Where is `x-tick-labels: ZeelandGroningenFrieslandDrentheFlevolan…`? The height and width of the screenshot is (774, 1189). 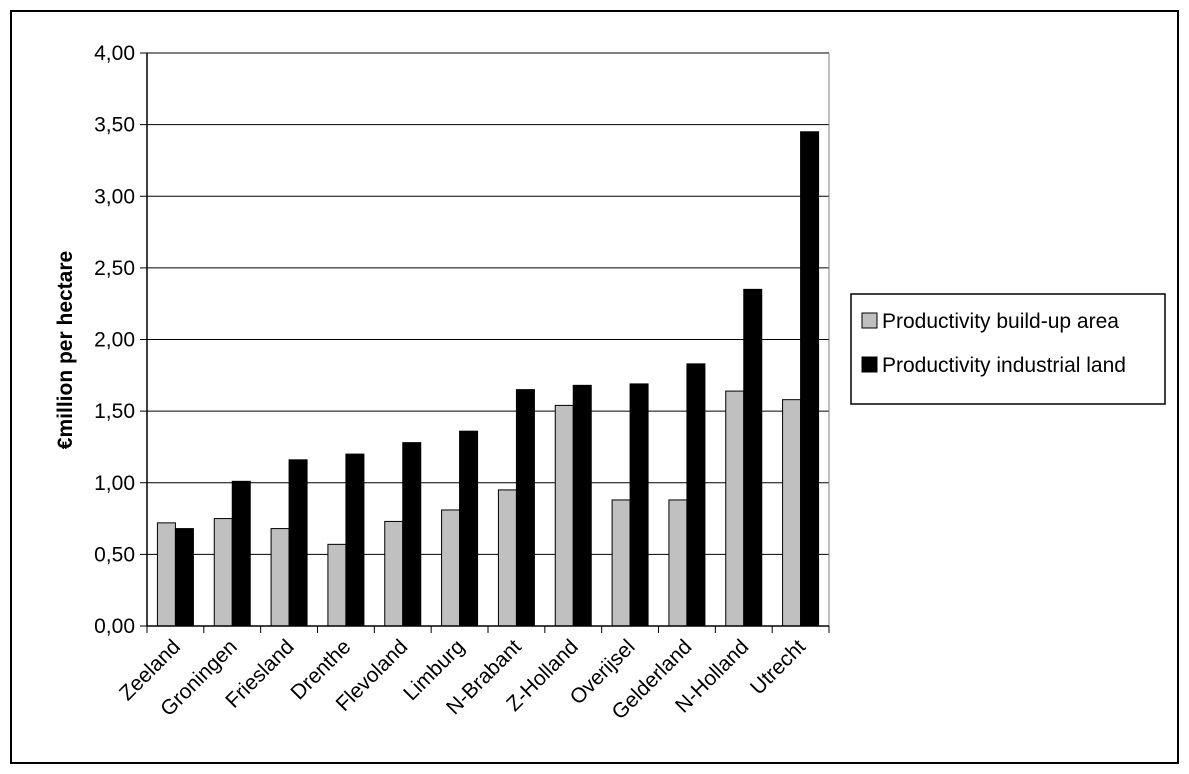 x-tick-labels: ZeelandGroningenFrieslandDrentheFlevolan… is located at coordinates (462, 679).